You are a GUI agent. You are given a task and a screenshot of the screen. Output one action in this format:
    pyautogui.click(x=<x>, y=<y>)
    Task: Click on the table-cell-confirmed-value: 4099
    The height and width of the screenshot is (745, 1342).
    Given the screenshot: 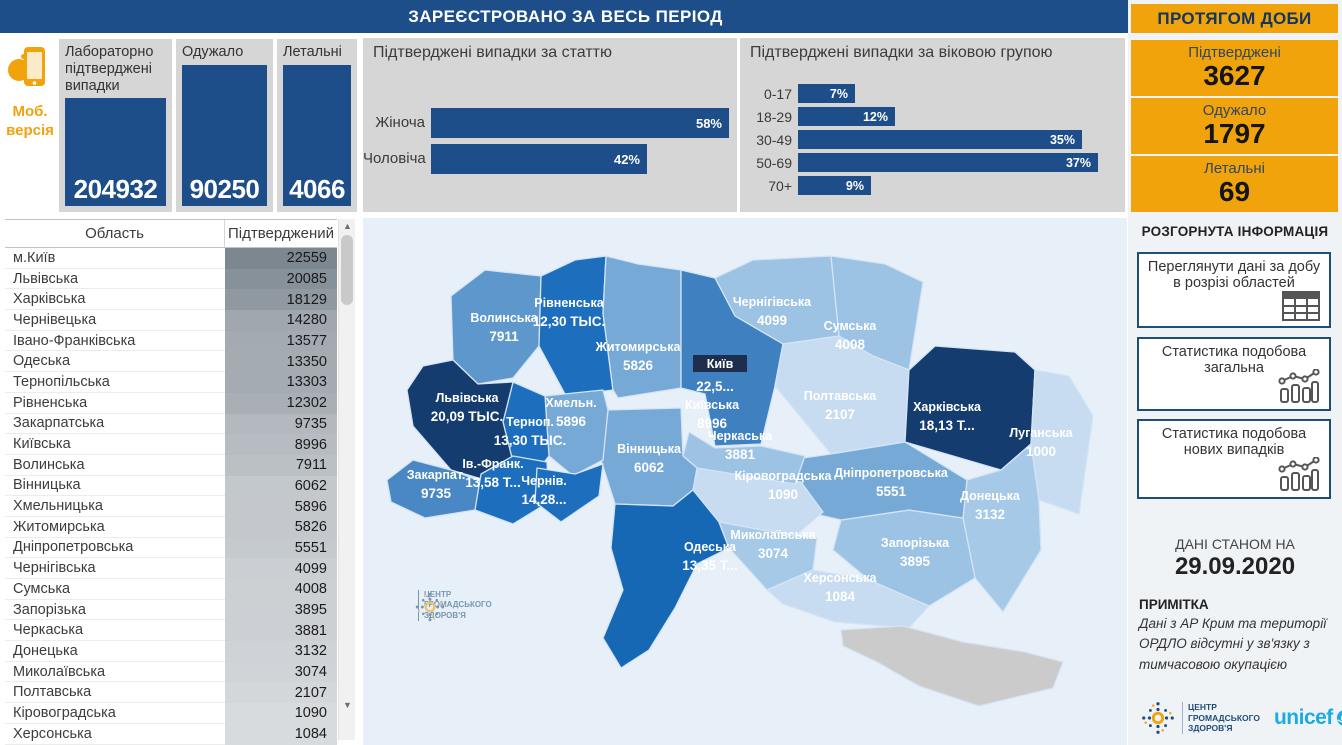 What is the action you would take?
    pyautogui.click(x=281, y=568)
    